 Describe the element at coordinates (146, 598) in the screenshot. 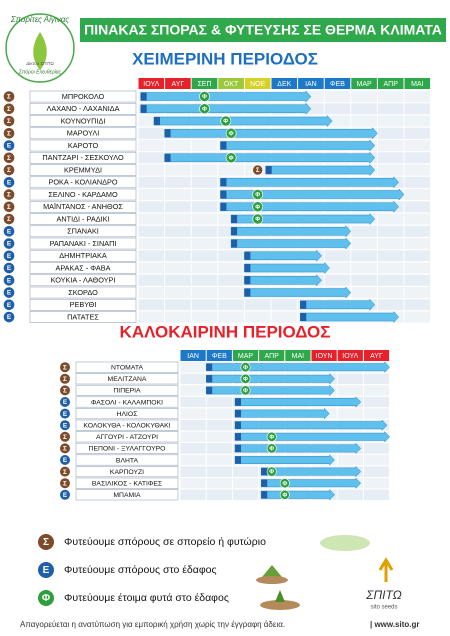

I see `legend-text: Φυτεύουμε έτοιμα φυτά στο έδαφος` at that location.